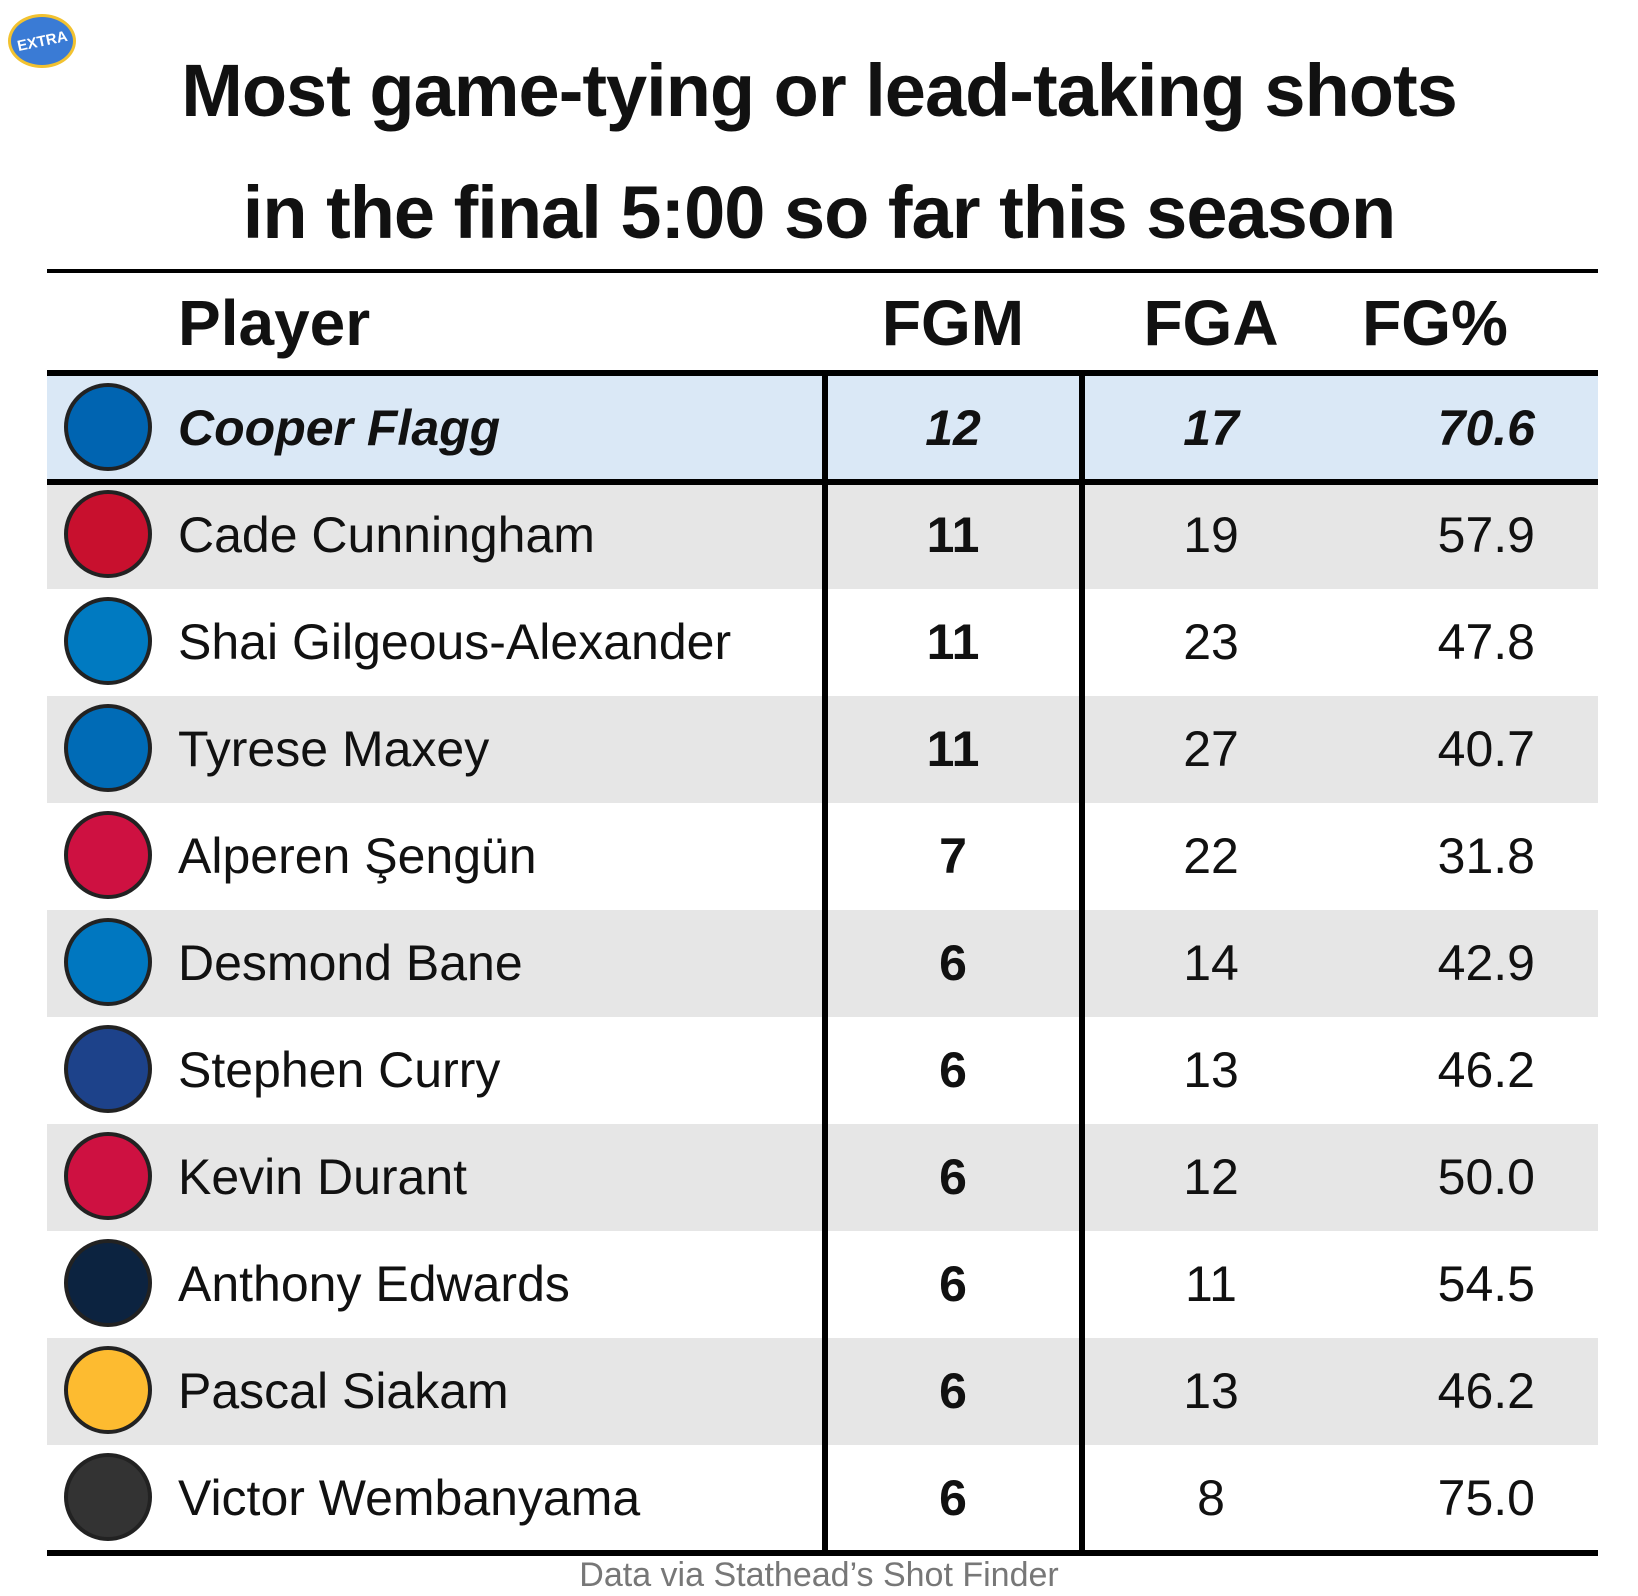 The width and height of the screenshot is (1638, 1596). I want to click on stat-cell: 23, so click(1211, 642).